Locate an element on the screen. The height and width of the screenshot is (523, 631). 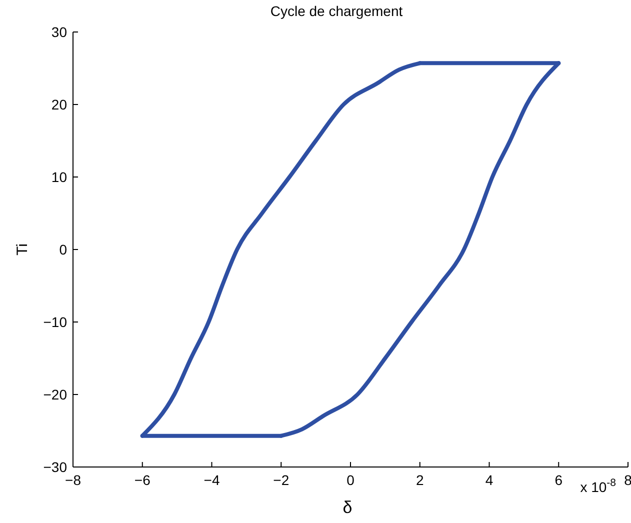
y-tick-label: 10 is located at coordinates (59, 177).